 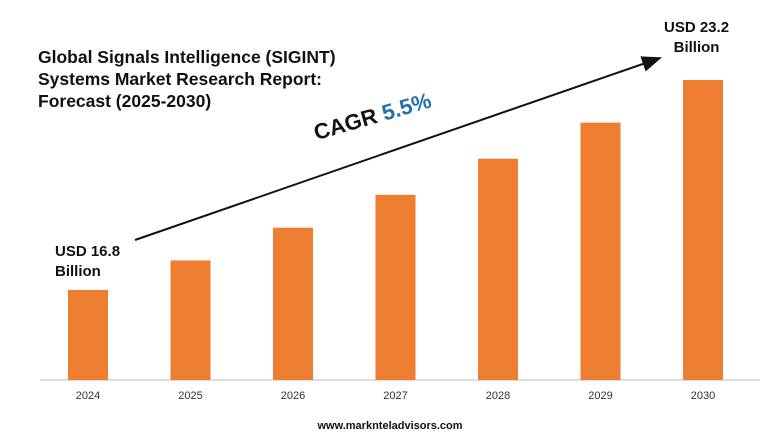 I want to click on start-value-callout: USD 16.8 Billion, so click(x=87, y=262).